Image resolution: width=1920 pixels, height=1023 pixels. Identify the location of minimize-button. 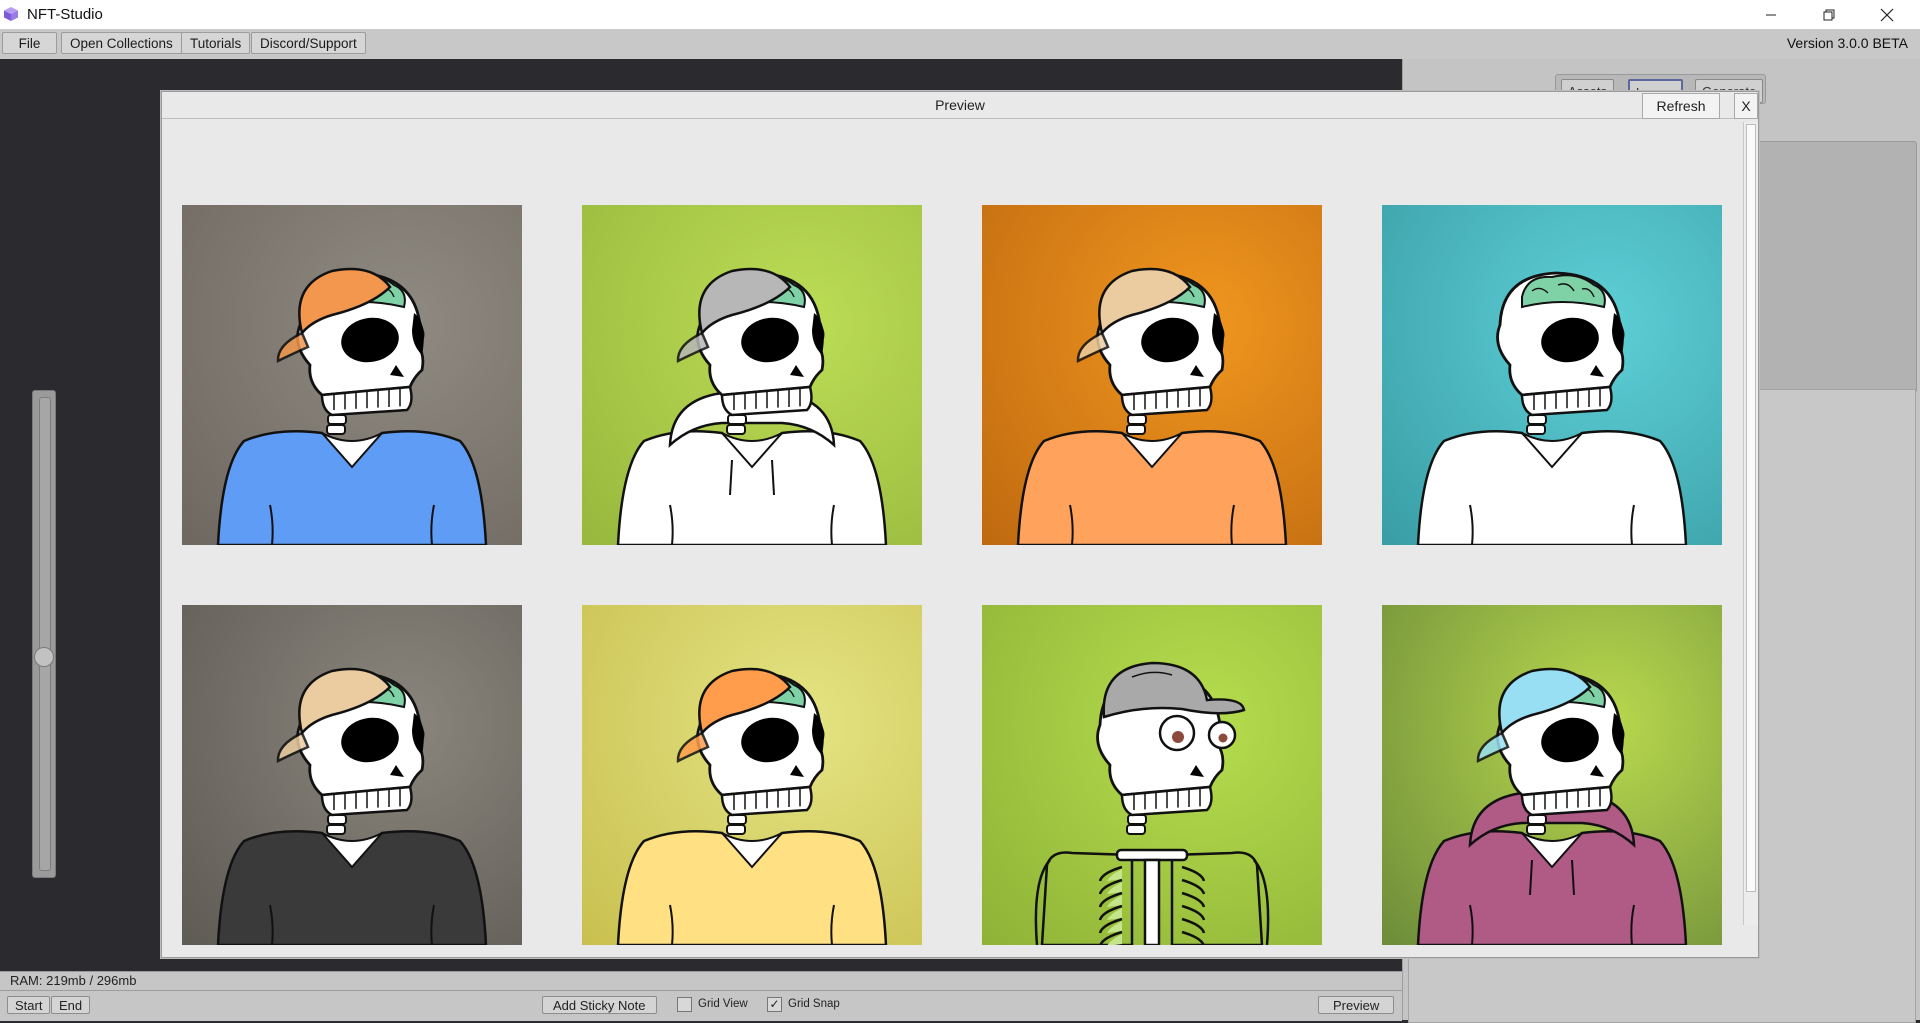
(1771, 14).